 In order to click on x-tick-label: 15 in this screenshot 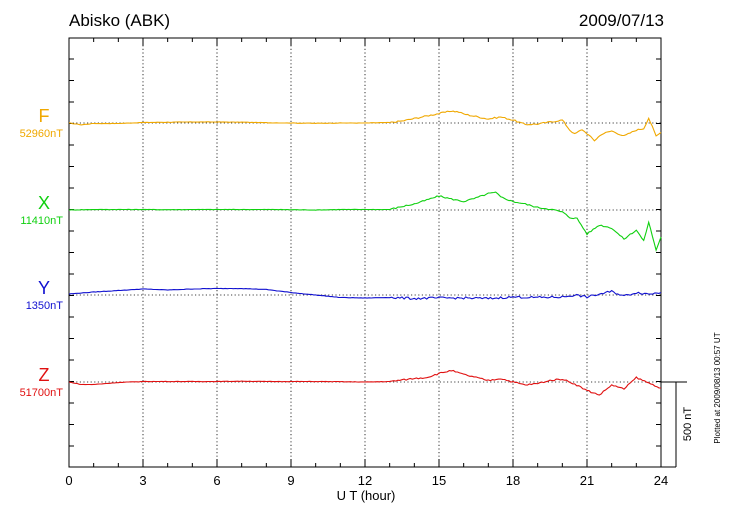, I will do `click(439, 480)`.